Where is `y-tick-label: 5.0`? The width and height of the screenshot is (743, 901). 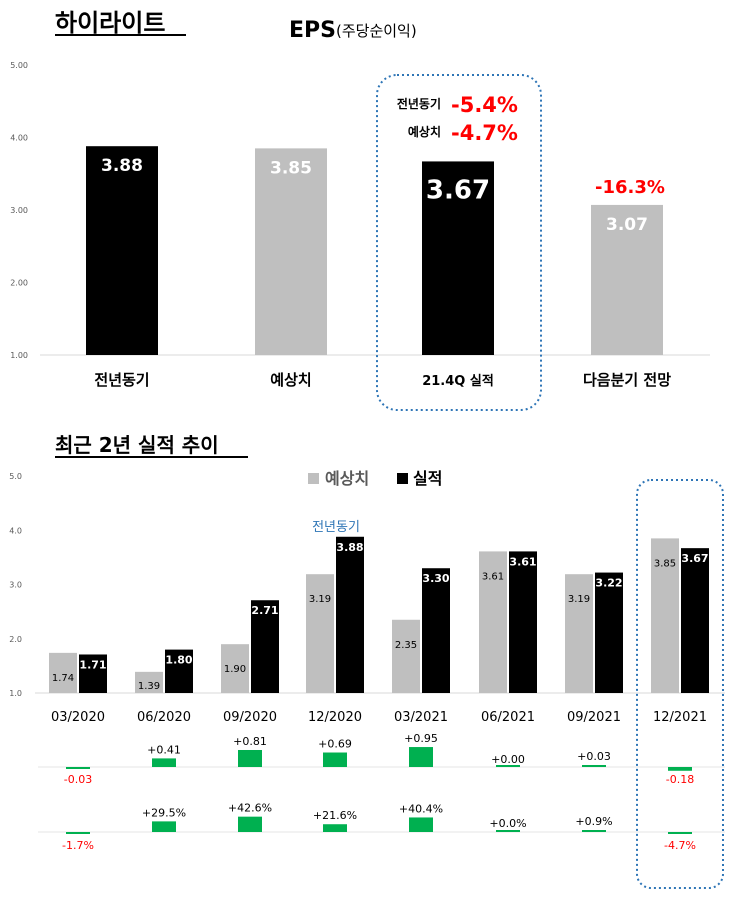
y-tick-label: 5.0 is located at coordinates (15, 476).